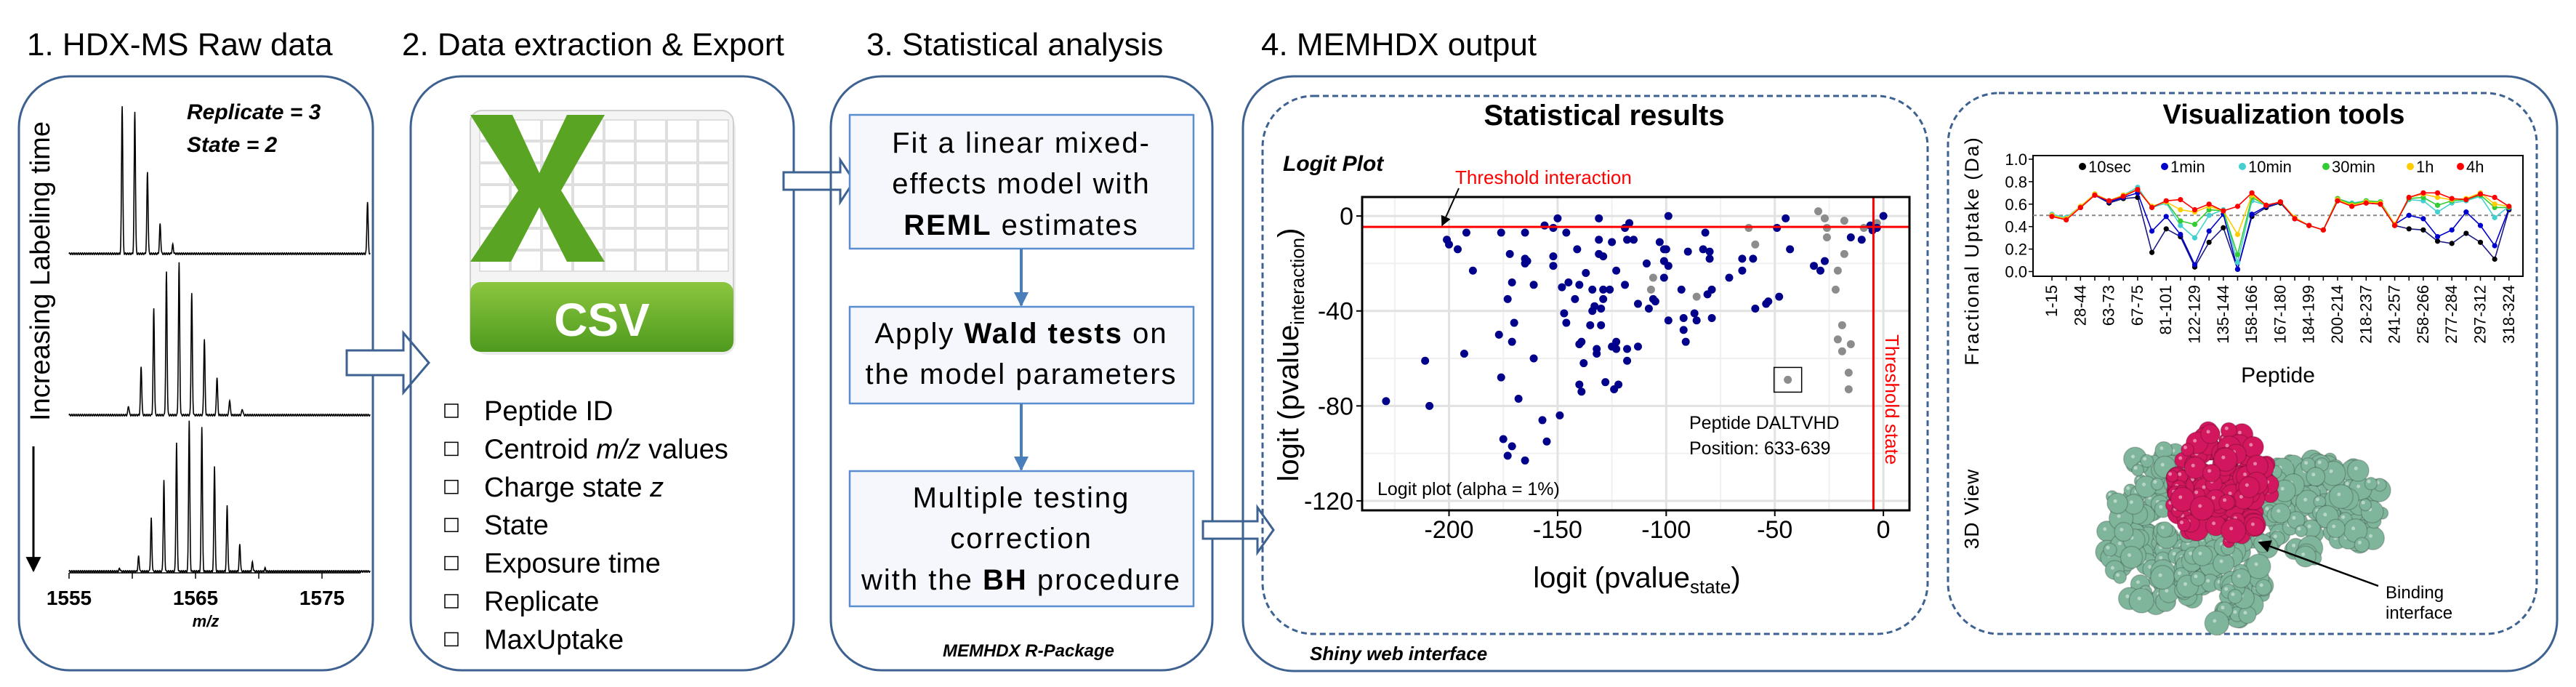 The width and height of the screenshot is (2576, 687). Describe the element at coordinates (2183, 524) in the screenshot. I see `binding-interface-surface` at that location.